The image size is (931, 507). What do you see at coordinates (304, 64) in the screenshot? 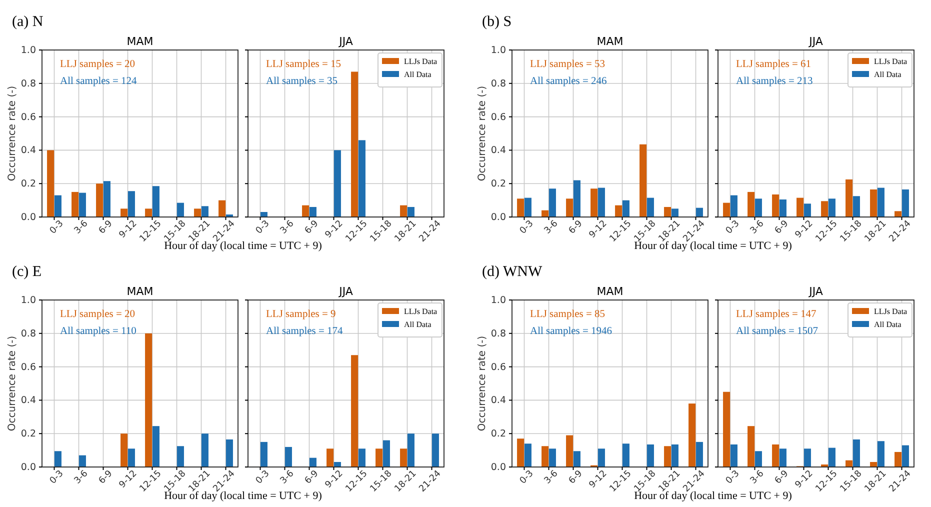
I see `annotation: LLJ samples = 15` at bounding box center [304, 64].